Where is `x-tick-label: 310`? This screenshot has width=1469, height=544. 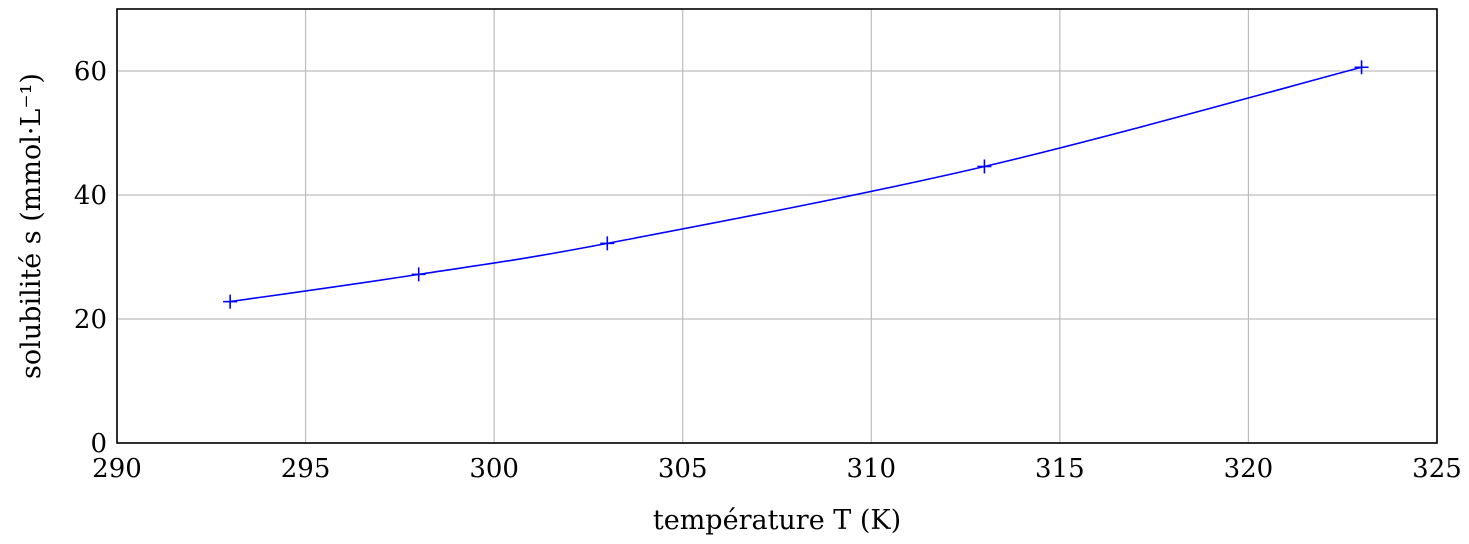 x-tick-label: 310 is located at coordinates (871, 469).